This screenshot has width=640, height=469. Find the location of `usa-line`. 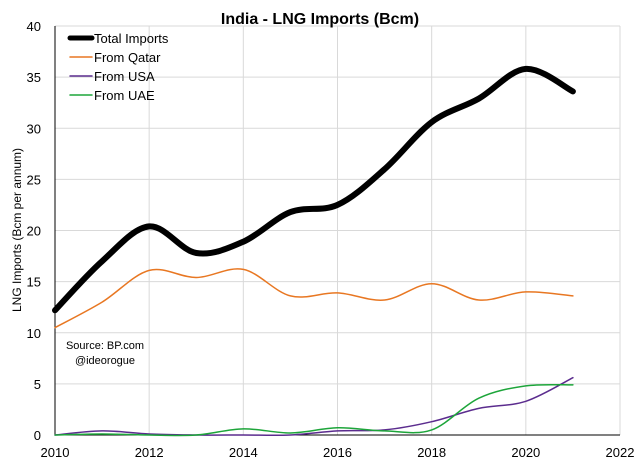

usa-line is located at coordinates (314, 406).